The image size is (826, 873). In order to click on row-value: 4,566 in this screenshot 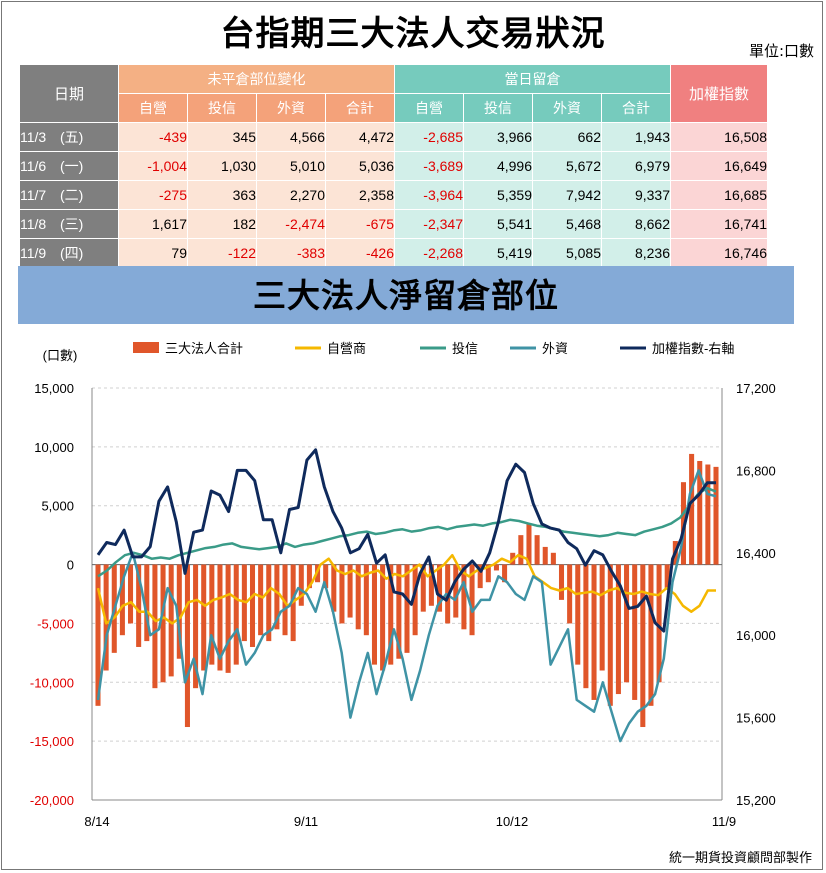, I will do `click(291, 137)`.